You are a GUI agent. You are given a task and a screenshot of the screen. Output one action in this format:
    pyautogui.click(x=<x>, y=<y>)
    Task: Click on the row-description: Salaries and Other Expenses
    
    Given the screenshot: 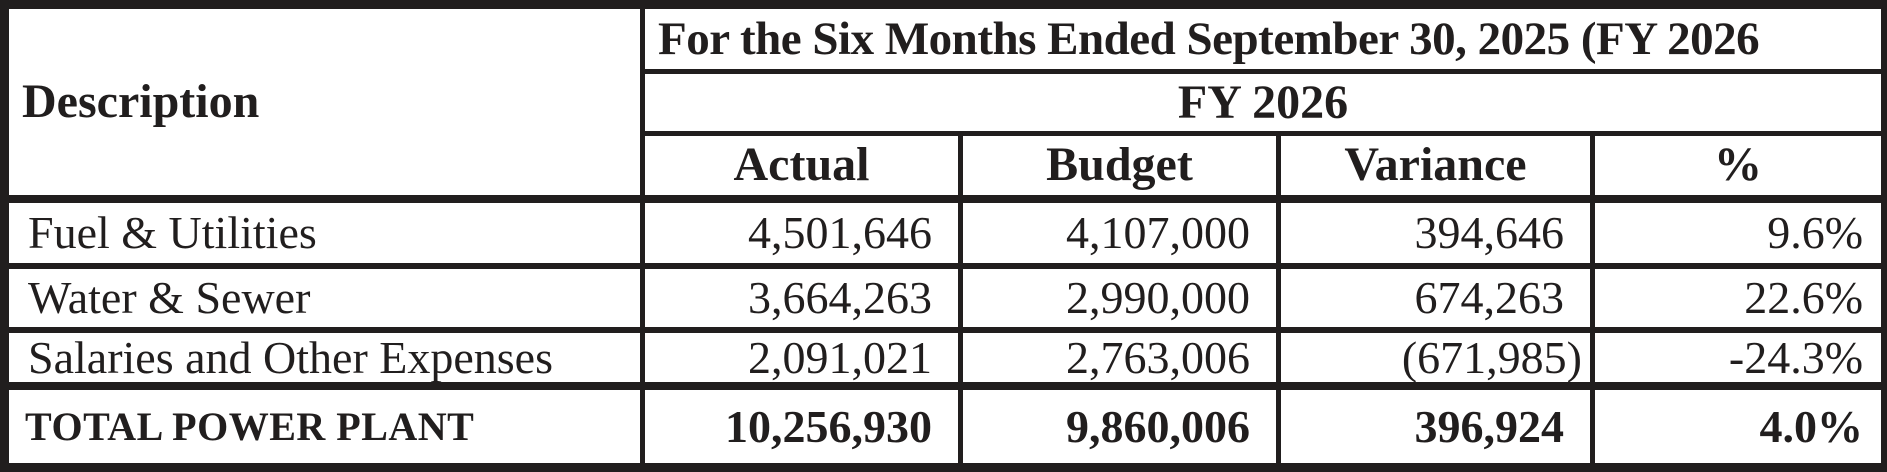 What is the action you would take?
    pyautogui.click(x=323, y=358)
    